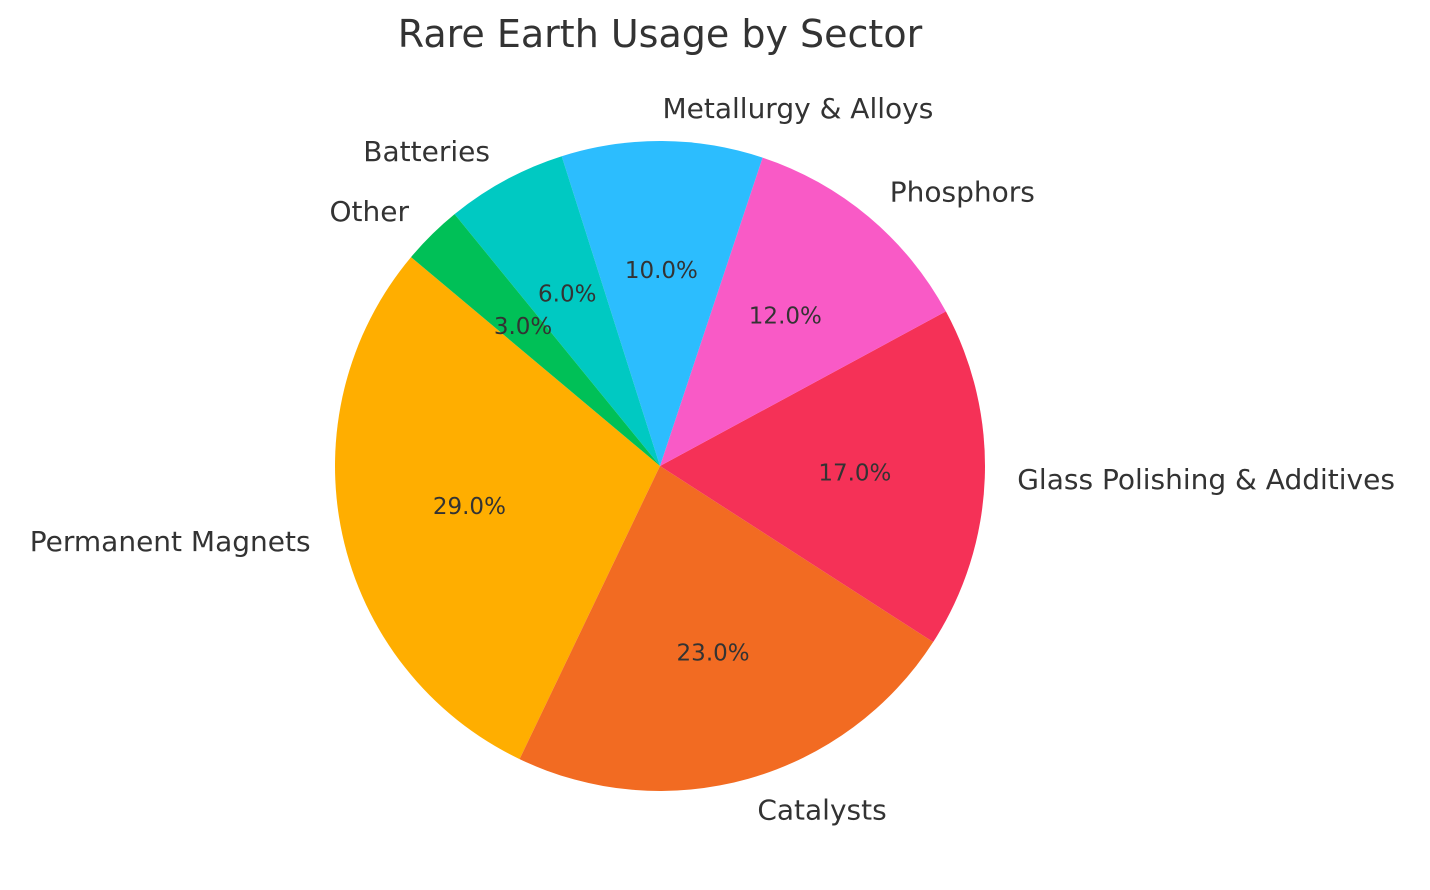  What do you see at coordinates (660, 34) in the screenshot?
I see `chart-title: Rare Earth Usage by Sector` at bounding box center [660, 34].